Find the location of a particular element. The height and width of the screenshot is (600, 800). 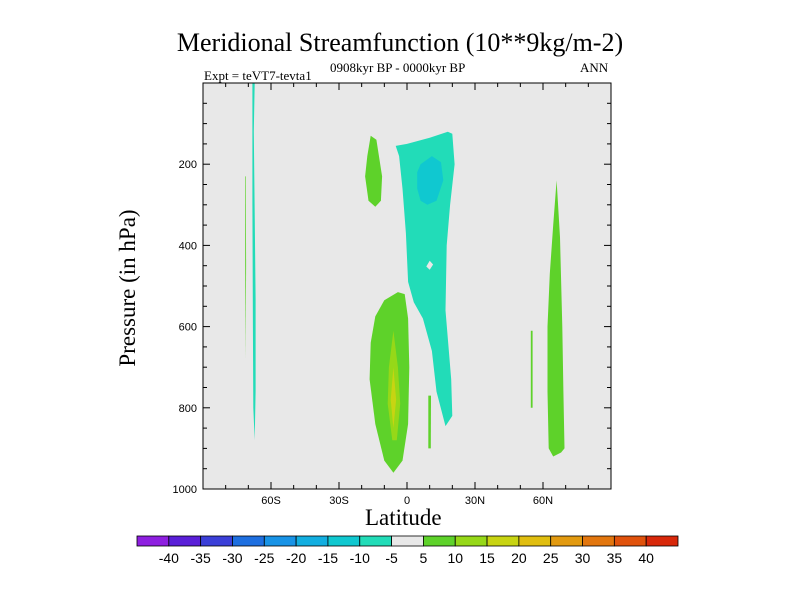

contour-pos-5-thin-10n is located at coordinates (429, 422).